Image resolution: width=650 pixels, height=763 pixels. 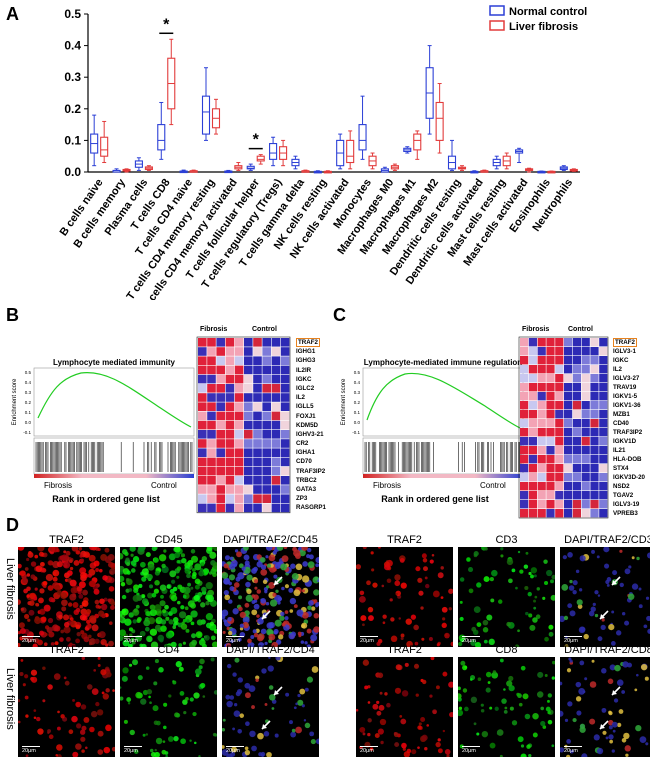 I want to click on heatmap-group-fibrosis-c: Fibrosis, so click(x=536, y=329).